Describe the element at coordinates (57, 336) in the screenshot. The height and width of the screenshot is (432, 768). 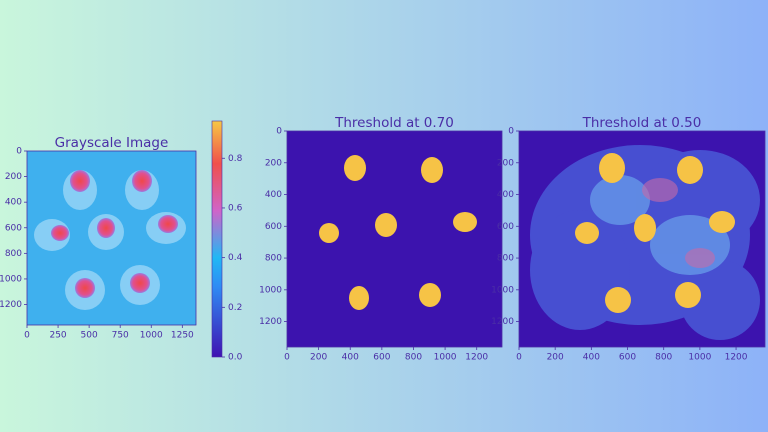
I see `x-tick-label: 250` at that location.